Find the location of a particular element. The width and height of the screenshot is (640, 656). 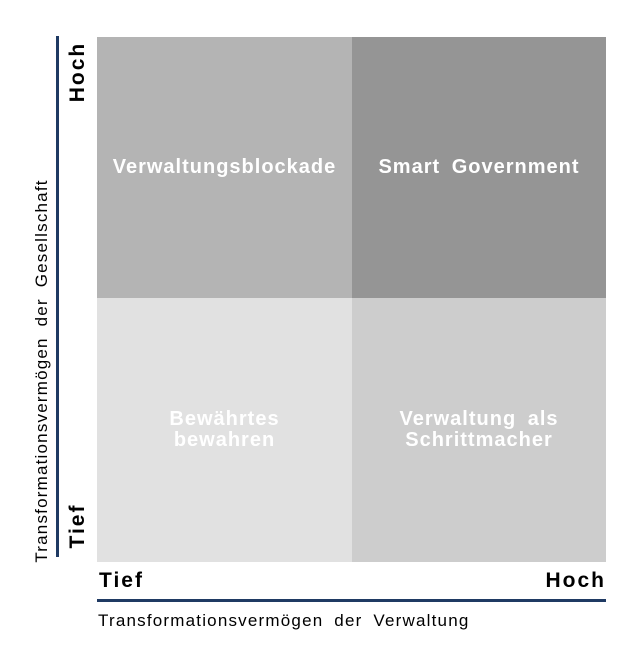

quadrant-label-verwaltung-als-schrittmacher: Verwaltung als Schrittmacher is located at coordinates (479, 429).